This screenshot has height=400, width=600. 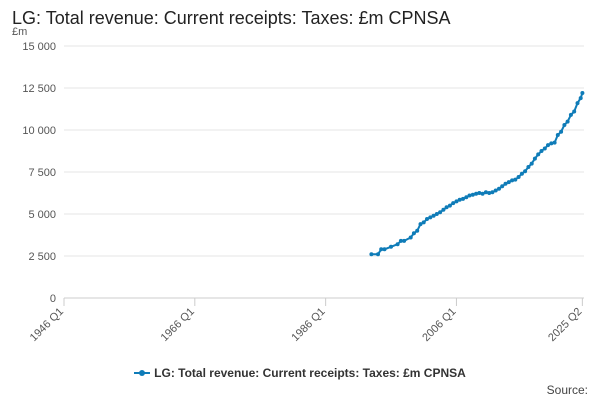 I want to click on x-tick-label: 2025 Q2, so click(x=565, y=325).